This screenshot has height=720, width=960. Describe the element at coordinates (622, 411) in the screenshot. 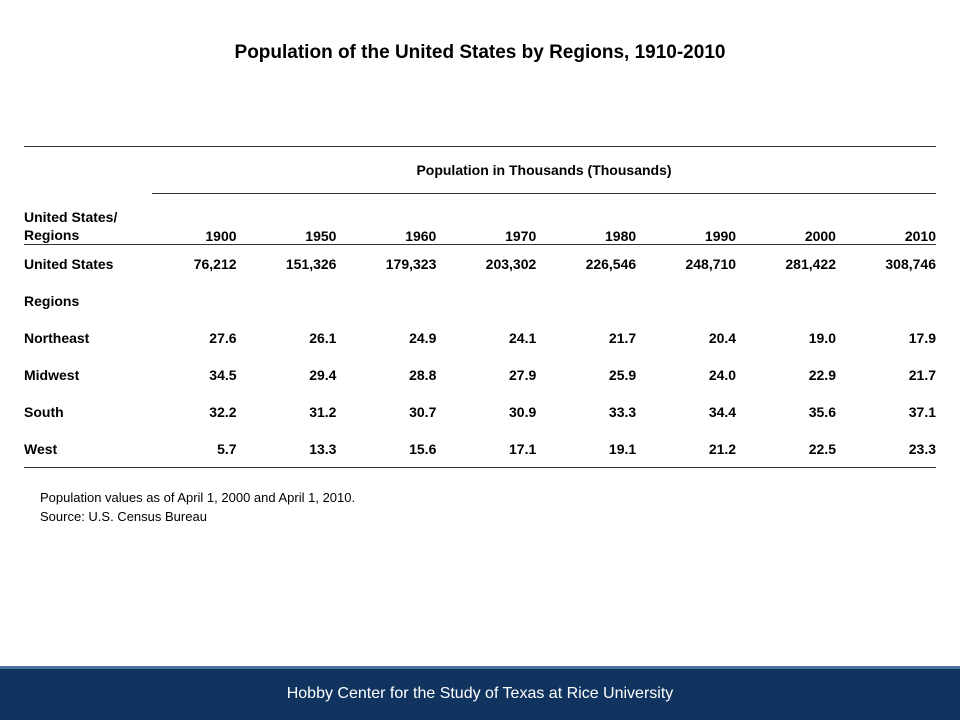

I see `table-cell: 33.3` at that location.